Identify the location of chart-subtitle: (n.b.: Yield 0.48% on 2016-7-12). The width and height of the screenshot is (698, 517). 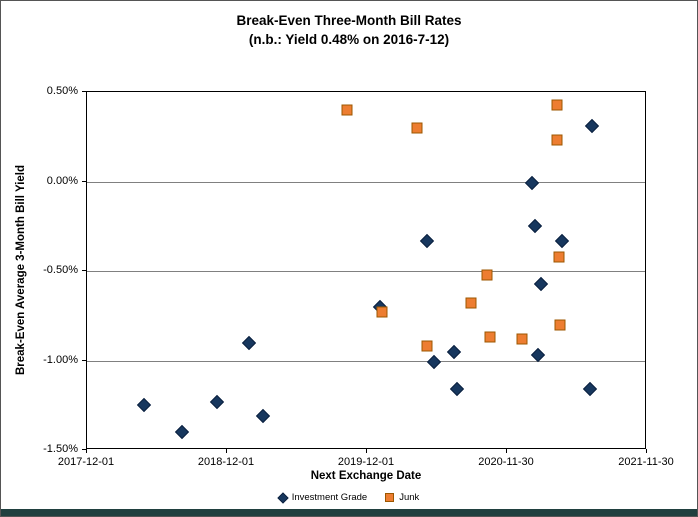
(349, 39).